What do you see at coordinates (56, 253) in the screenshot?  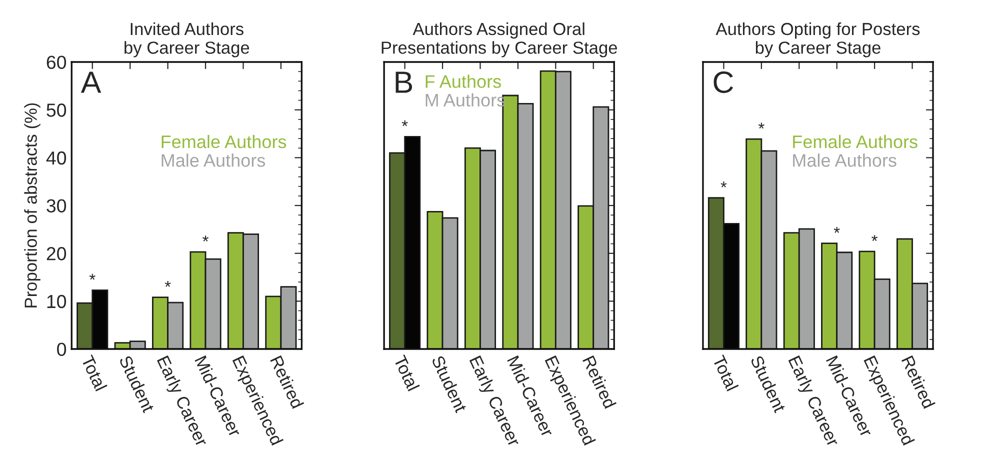 I see `y-tick-label: 20` at bounding box center [56, 253].